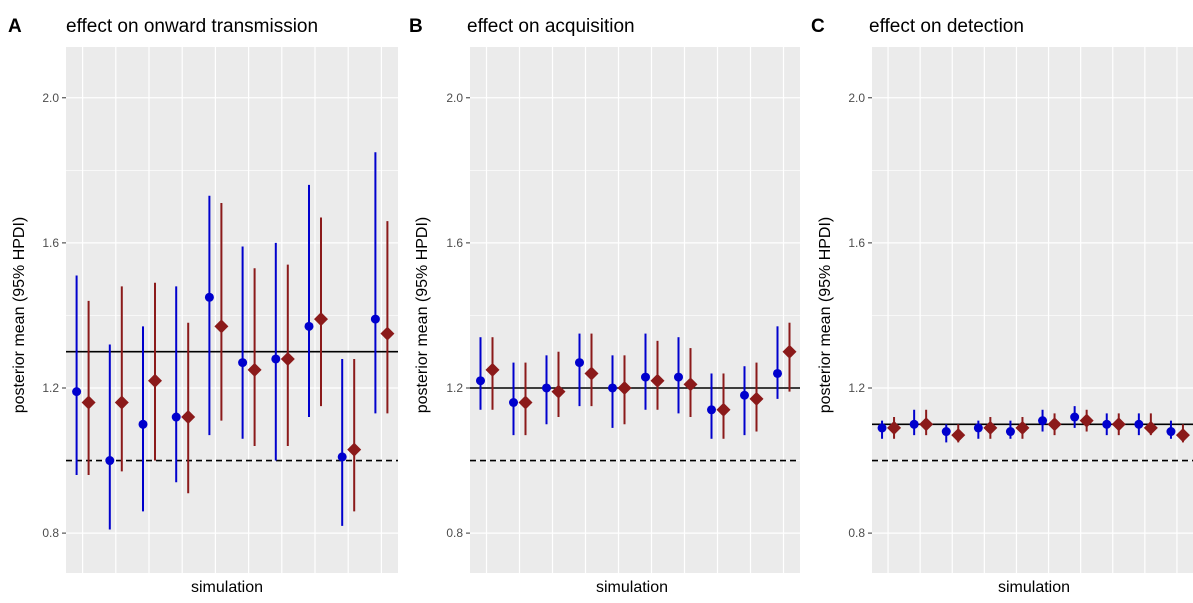 The width and height of the screenshot is (1193, 603). I want to click on panel-letter: C, so click(818, 26).